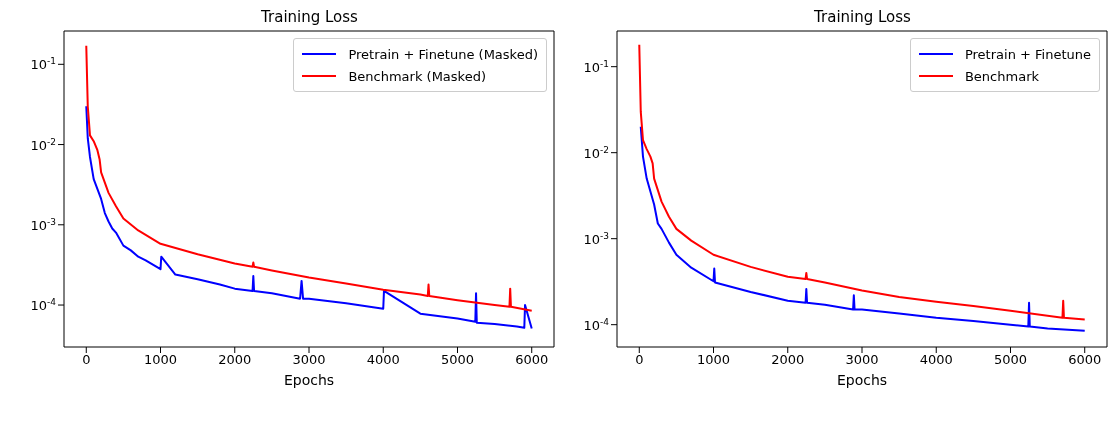 This screenshot has width=1110, height=427. What do you see at coordinates (417, 76) in the screenshot?
I see `legend-label: Benchmark (Masked)` at bounding box center [417, 76].